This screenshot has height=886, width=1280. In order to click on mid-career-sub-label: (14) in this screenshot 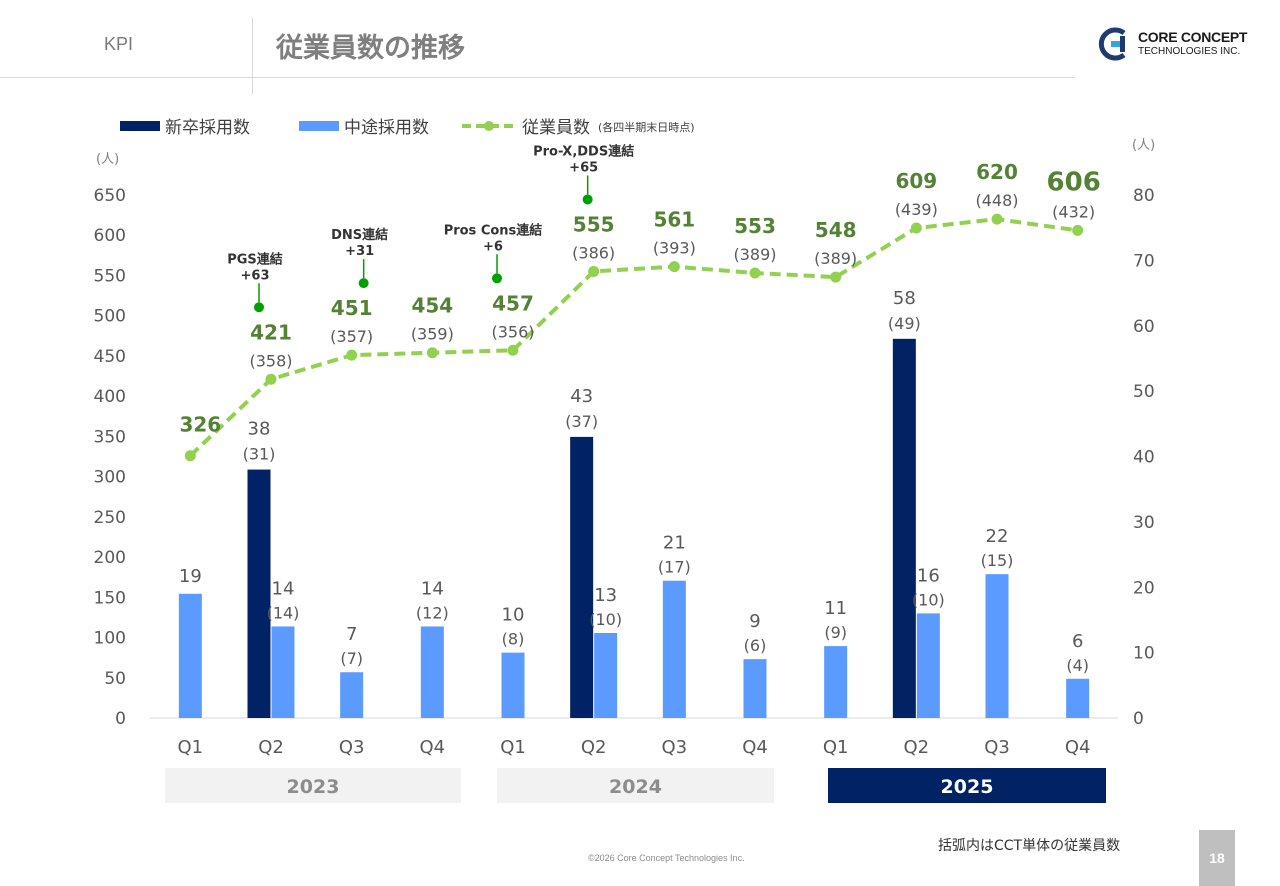, I will do `click(283, 612)`.